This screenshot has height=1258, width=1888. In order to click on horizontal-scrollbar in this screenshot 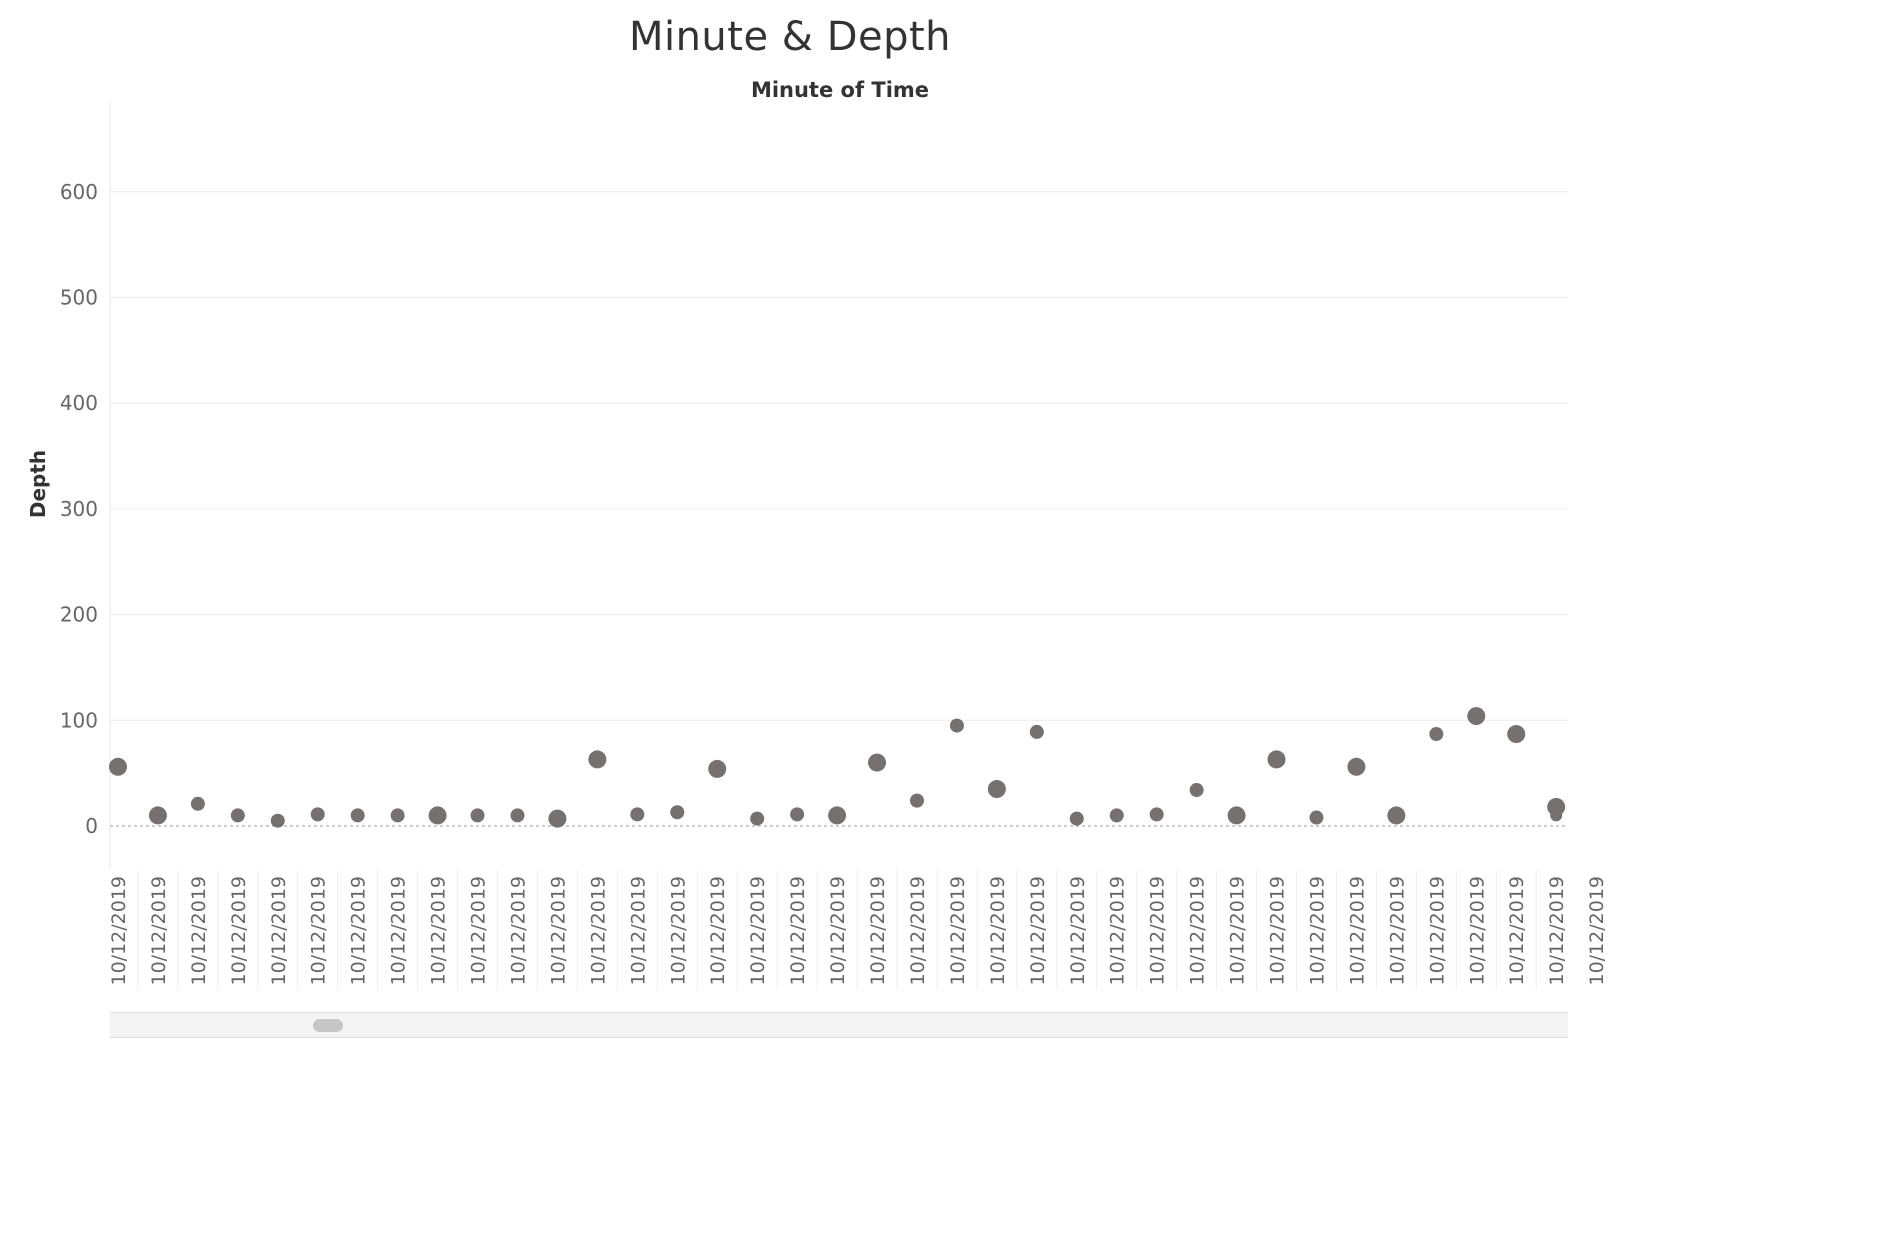, I will do `click(839, 1025)`.